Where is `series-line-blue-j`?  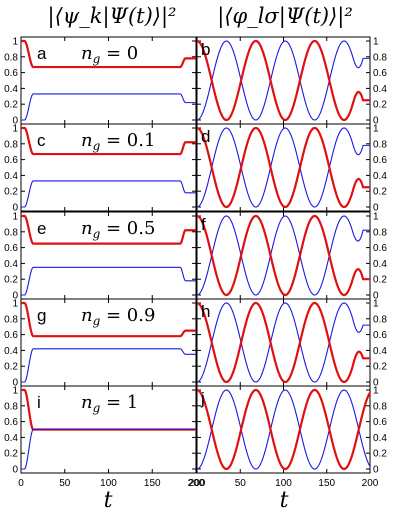
series-line-blue-j is located at coordinates (283, 429).